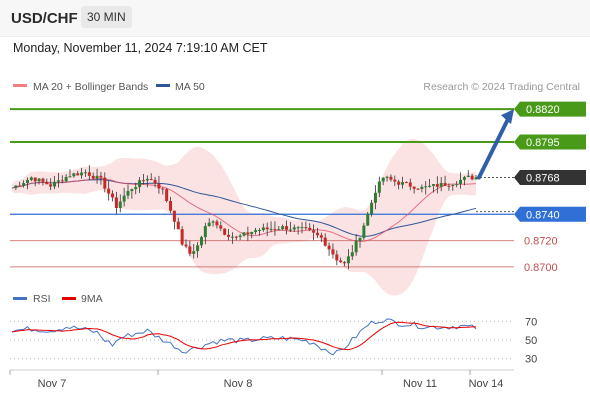 The height and width of the screenshot is (400, 590). What do you see at coordinates (543, 143) in the screenshot?
I see `price-label-resistance: 0.8795` at bounding box center [543, 143].